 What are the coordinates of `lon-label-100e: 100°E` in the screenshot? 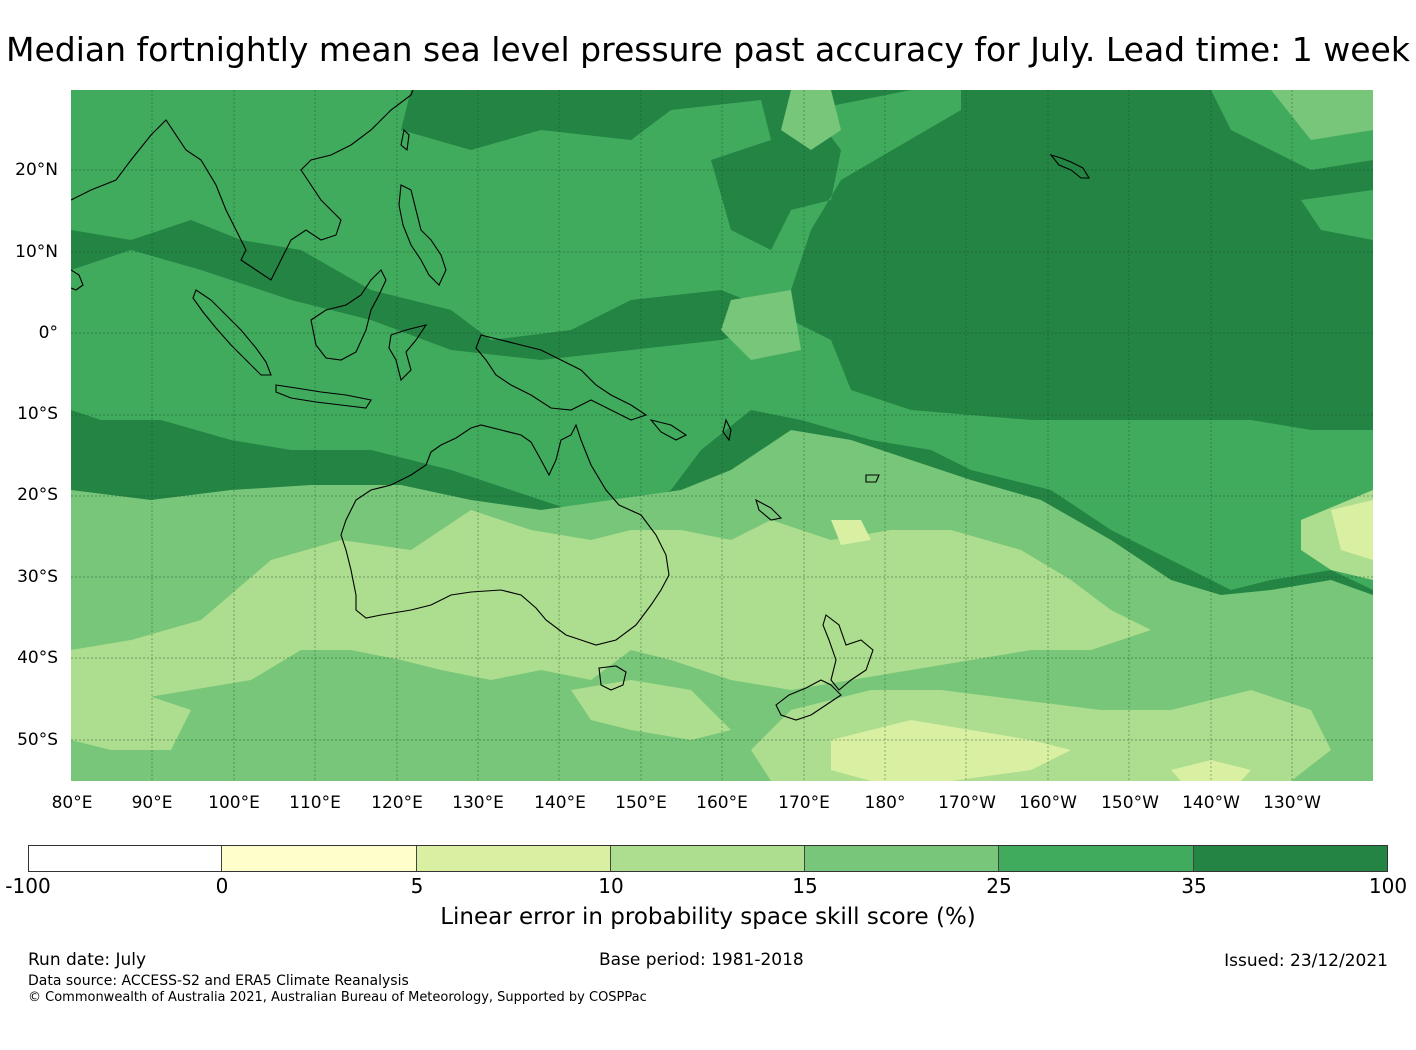 It's located at (234, 803).